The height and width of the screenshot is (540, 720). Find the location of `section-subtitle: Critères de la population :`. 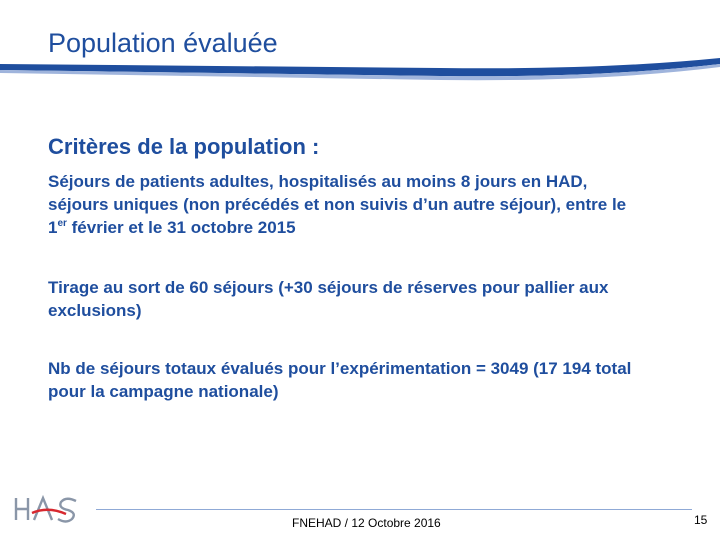

section-subtitle: Critères de la population : is located at coordinates (184, 146).